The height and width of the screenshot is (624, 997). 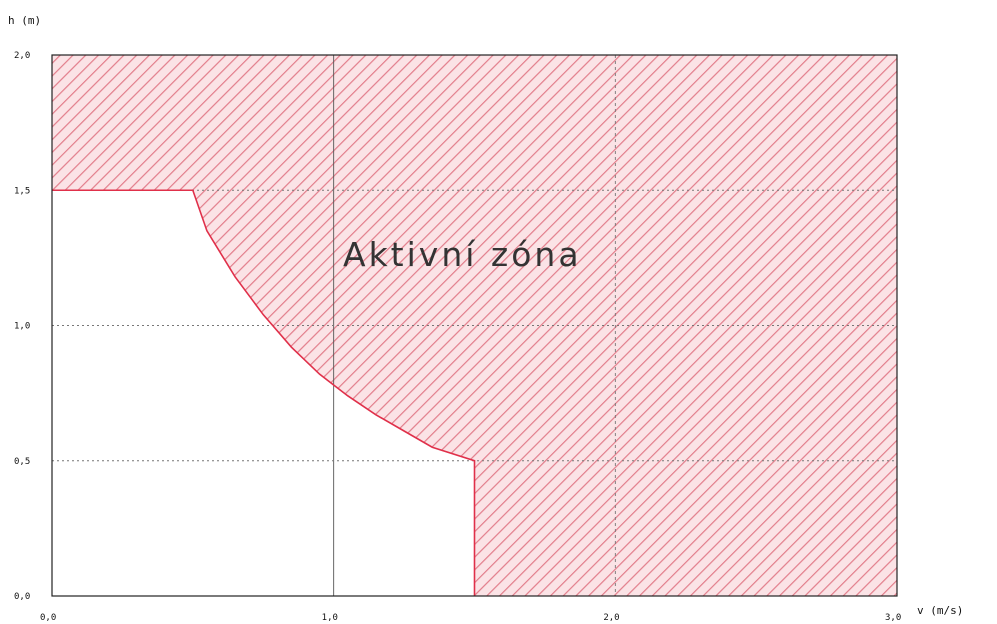 I want to click on x-tick-label: 0,0, so click(x=48, y=618).